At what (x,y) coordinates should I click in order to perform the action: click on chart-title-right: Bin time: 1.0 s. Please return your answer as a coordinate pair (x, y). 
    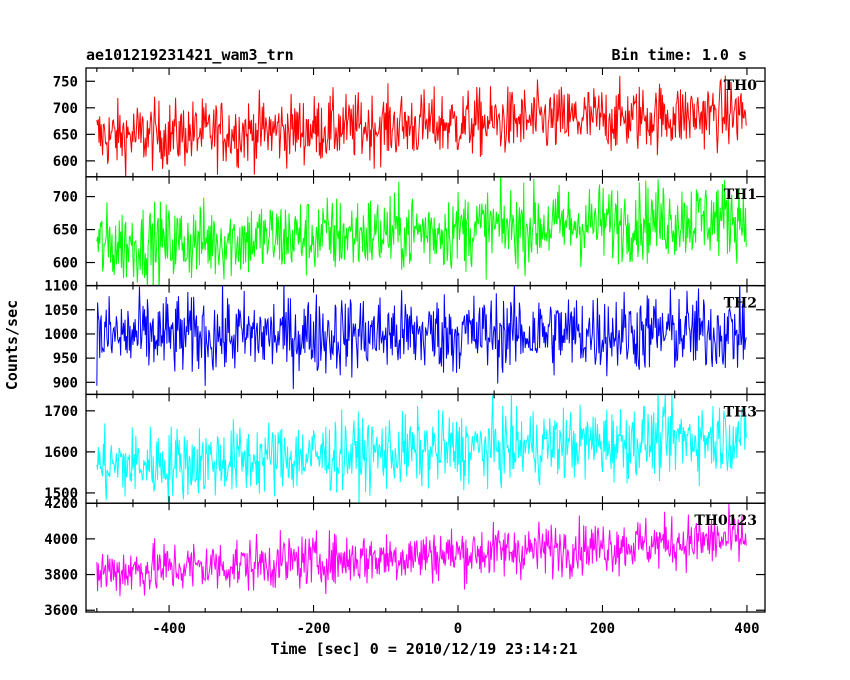
    Looking at the image, I should click on (679, 55).